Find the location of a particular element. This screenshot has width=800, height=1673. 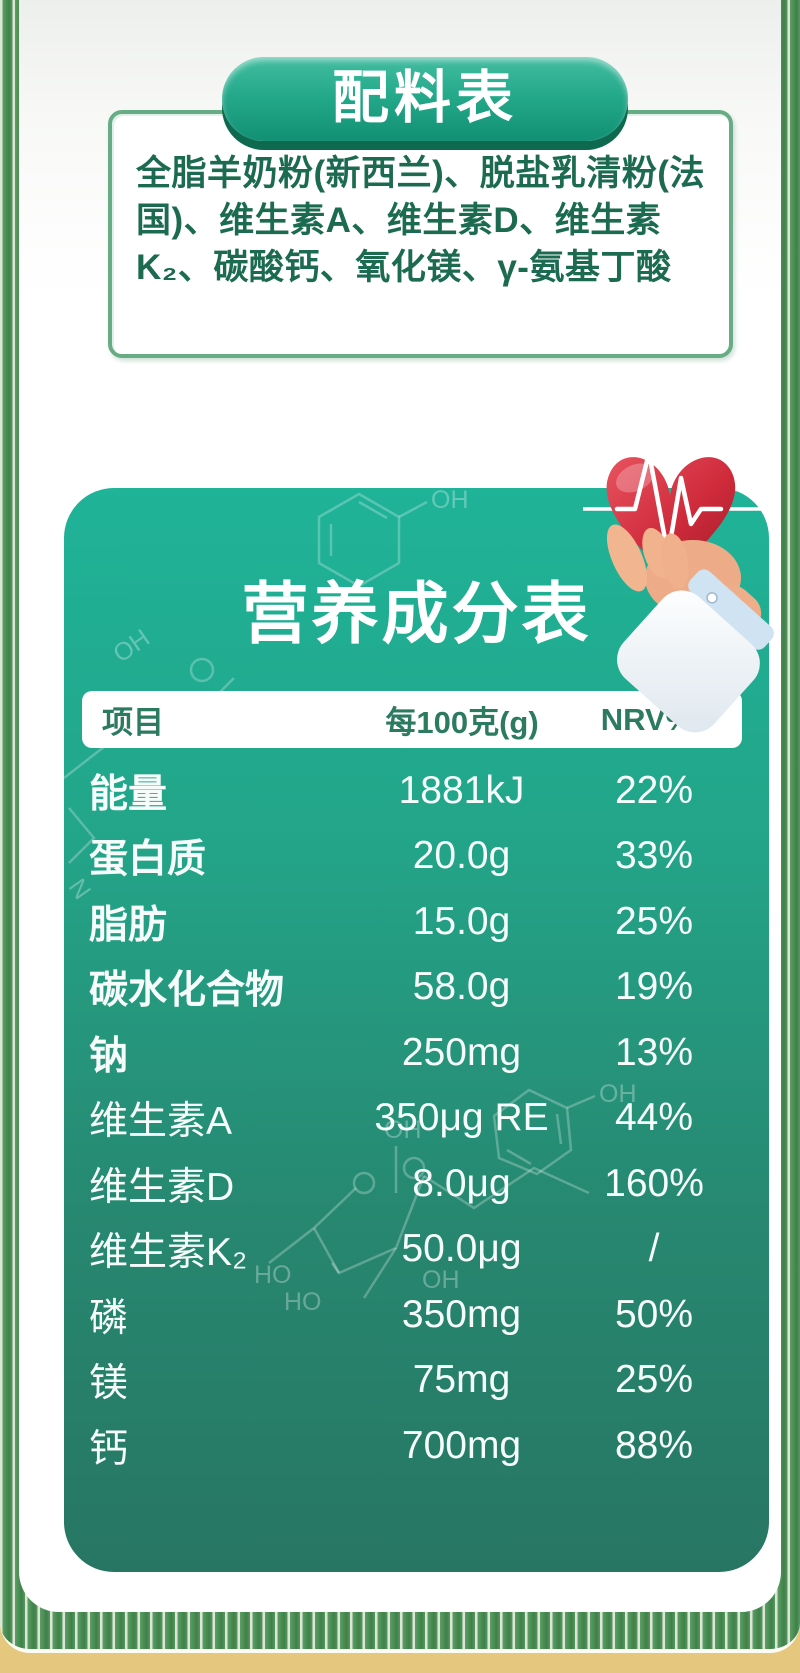

nutrient-nrv: / is located at coordinates (654, 1249).